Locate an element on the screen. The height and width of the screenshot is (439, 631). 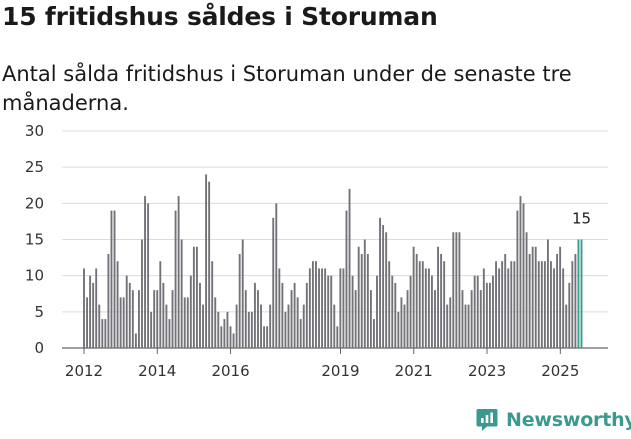
chart-title: 15 fritidshus såldes i Storuman is located at coordinates (220, 16).